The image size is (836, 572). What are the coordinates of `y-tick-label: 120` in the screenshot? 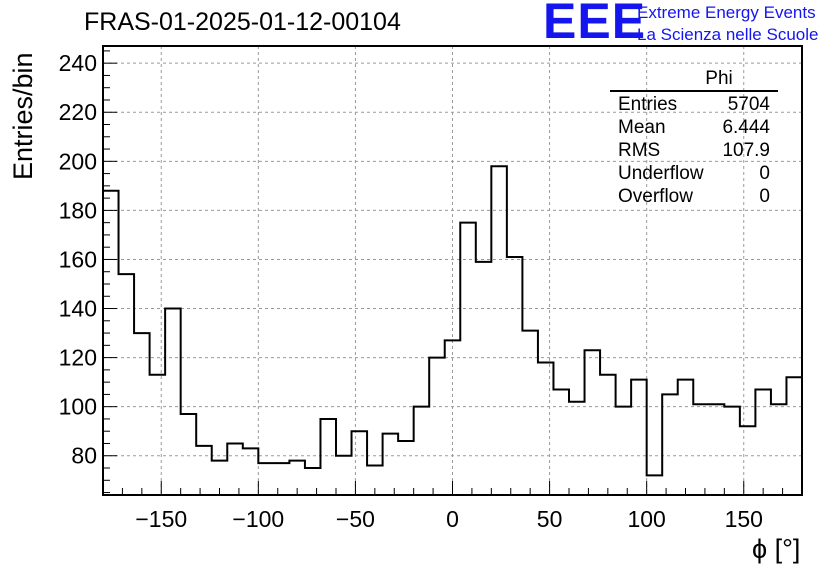 It's located at (78, 358).